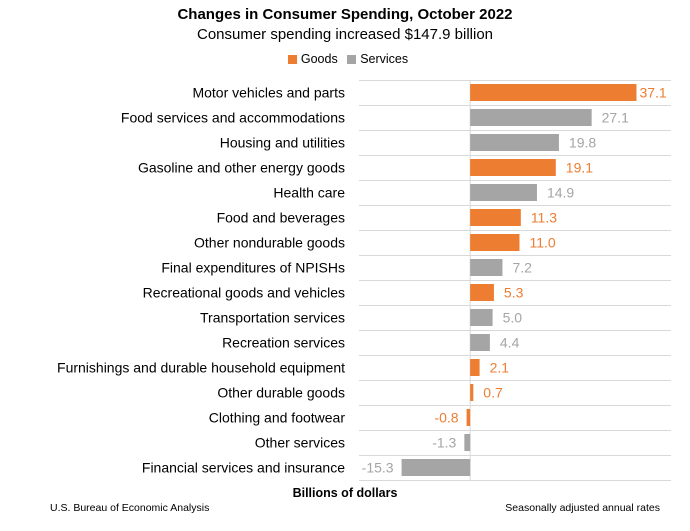 The height and width of the screenshot is (531, 690). What do you see at coordinates (283, 343) in the screenshot?
I see `category-label: Recreation services` at bounding box center [283, 343].